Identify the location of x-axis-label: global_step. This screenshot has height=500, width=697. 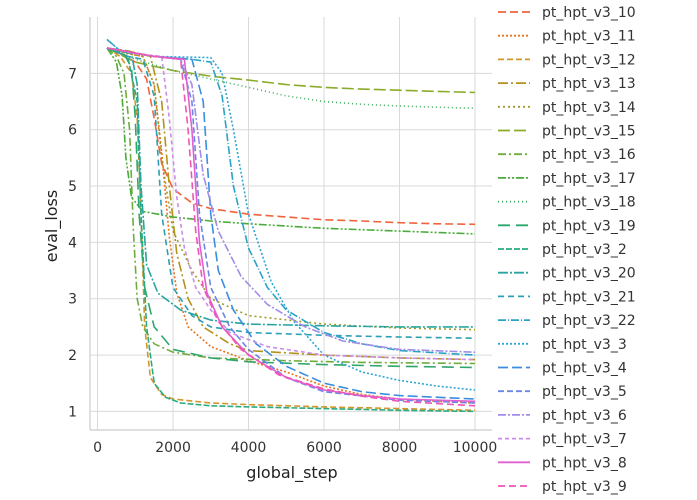
(291, 473).